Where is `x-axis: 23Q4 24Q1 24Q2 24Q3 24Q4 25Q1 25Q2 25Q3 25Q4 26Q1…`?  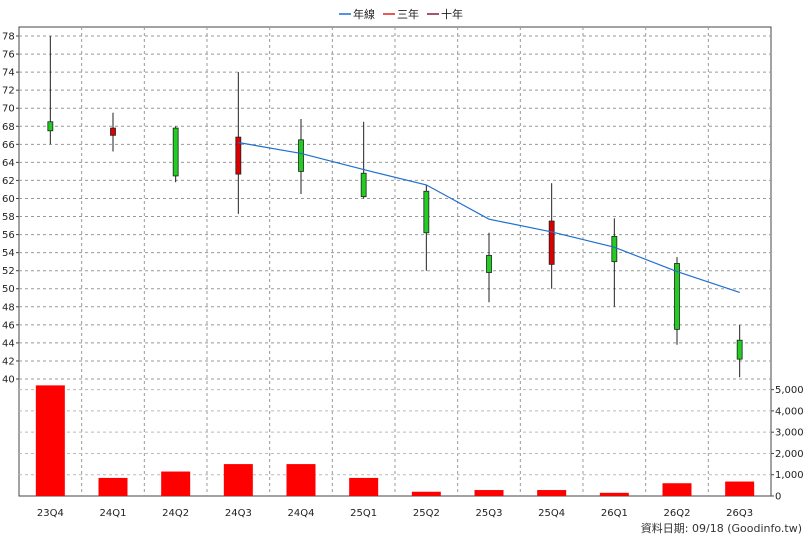
x-axis: 23Q4 24Q1 24Q2 24Q3 24Q4 25Q1 25Q2 25Q3 25Q4 26Q1… is located at coordinates (395, 513).